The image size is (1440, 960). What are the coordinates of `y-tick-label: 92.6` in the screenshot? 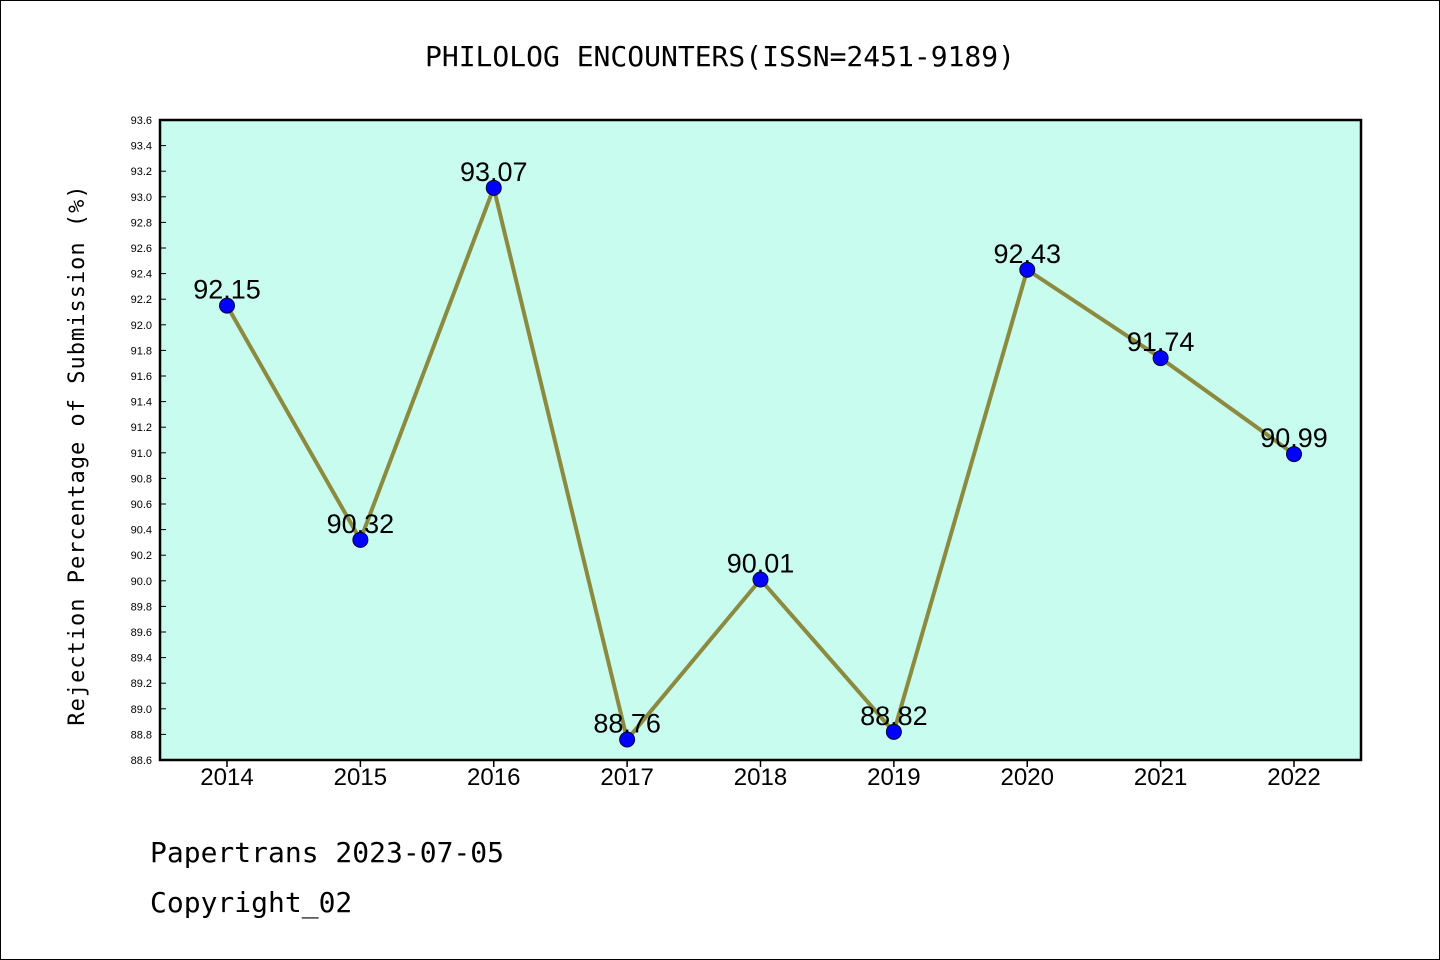 It's located at (141, 249).